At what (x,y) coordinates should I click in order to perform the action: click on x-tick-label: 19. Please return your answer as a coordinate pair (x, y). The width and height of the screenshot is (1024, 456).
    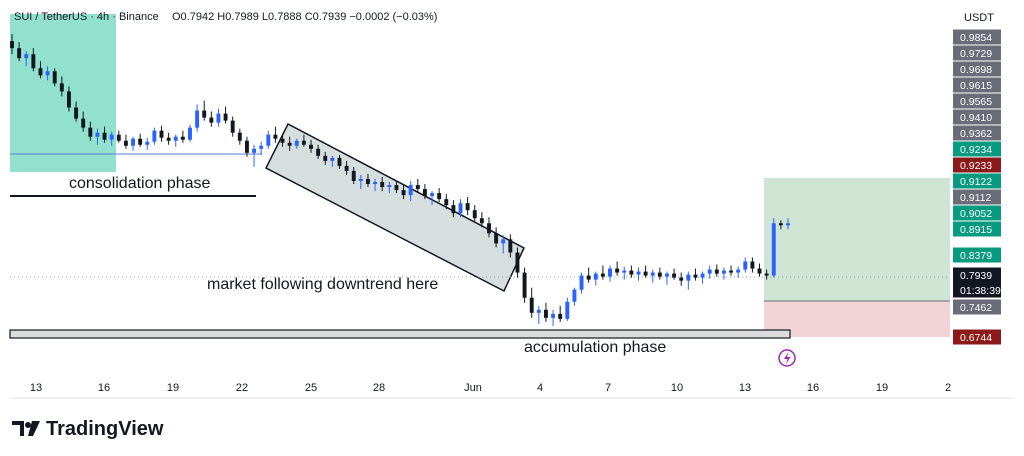
    Looking at the image, I should click on (173, 388).